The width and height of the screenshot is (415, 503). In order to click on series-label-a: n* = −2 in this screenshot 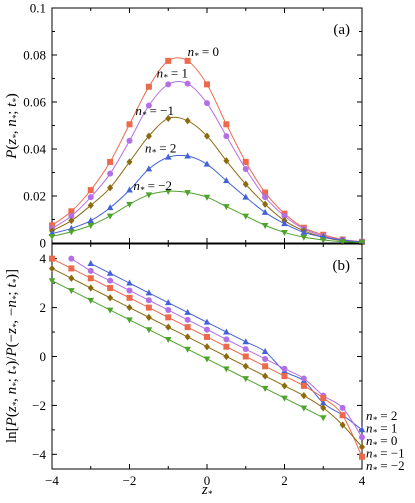, I will do `click(152, 186)`.